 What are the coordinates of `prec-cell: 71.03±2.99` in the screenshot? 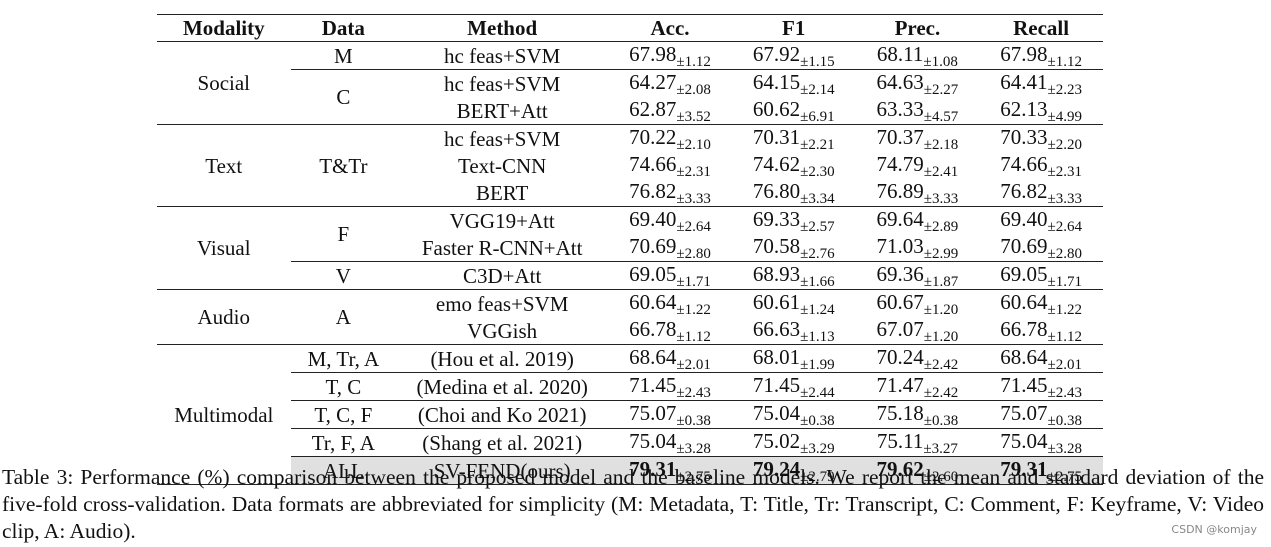 It's located at (918, 248).